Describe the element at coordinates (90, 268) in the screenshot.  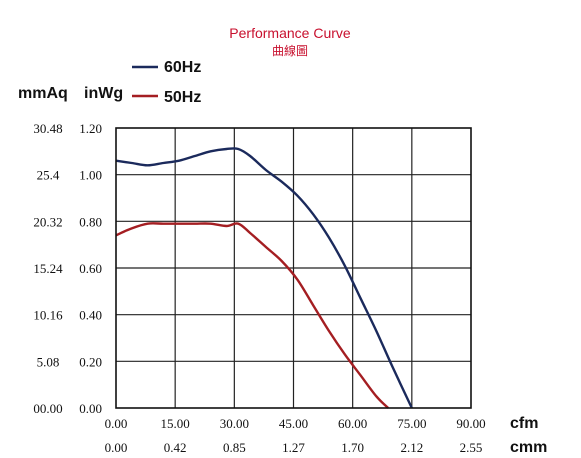
I see `y-tick-label-inwg: 0.60` at that location.